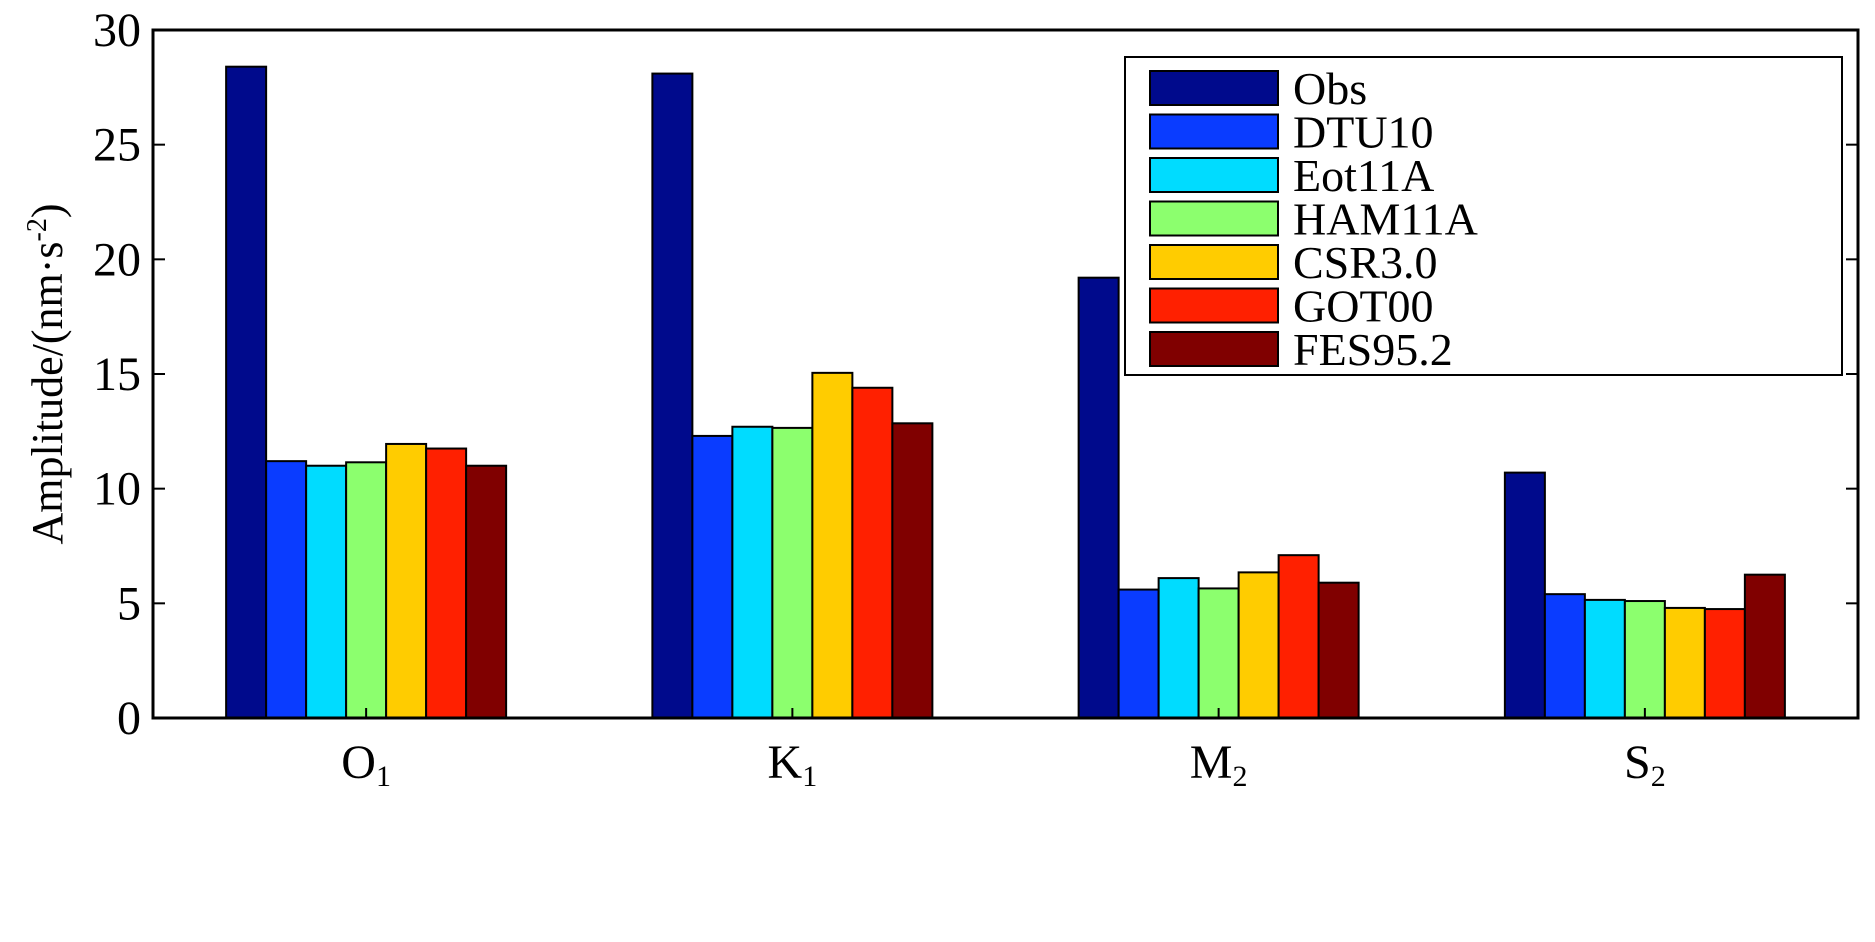  Describe the element at coordinates (1645, 764) in the screenshot. I see `x-tick-label: S2` at that location.